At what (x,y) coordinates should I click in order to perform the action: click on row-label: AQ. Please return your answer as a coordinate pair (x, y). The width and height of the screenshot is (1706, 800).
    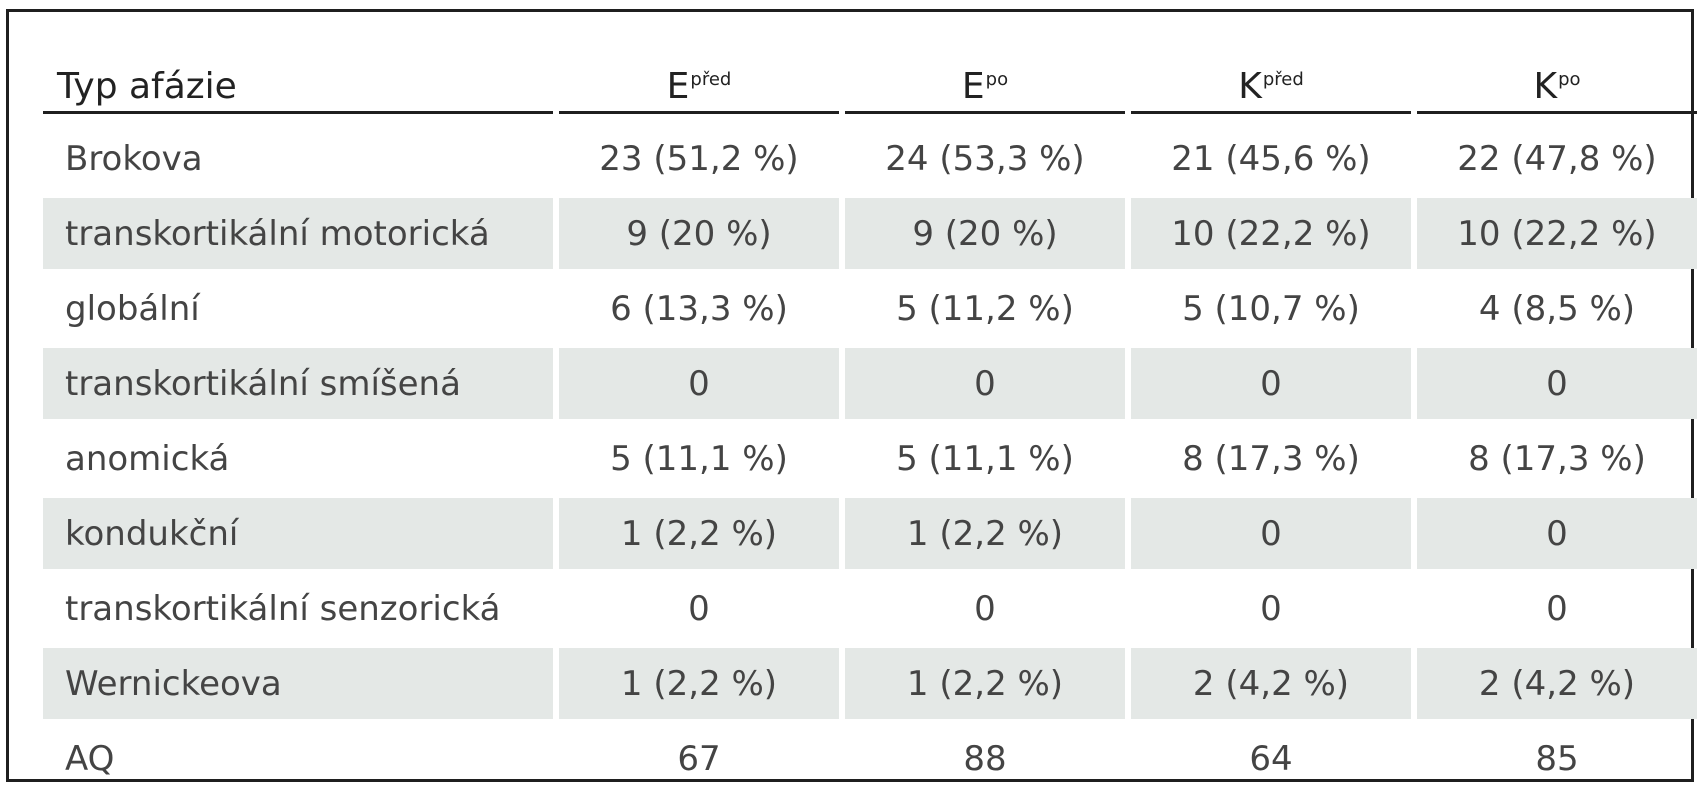
    Looking at the image, I should click on (90, 758).